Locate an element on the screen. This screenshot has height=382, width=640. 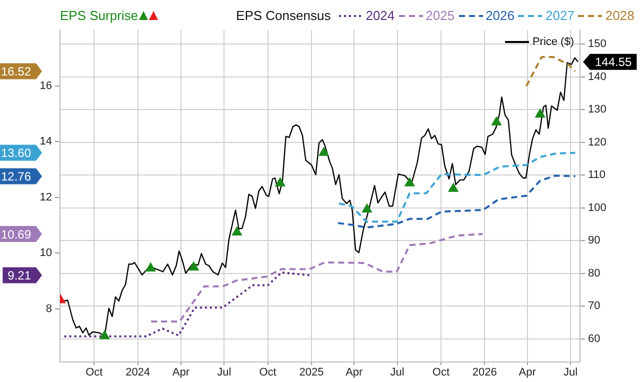
text: 13.60 is located at coordinates (16, 153).